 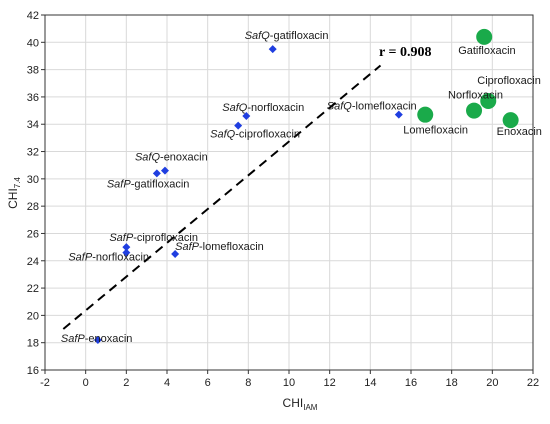 I want to click on point-label: SafP-ciprofloxacin, so click(x=153, y=238).